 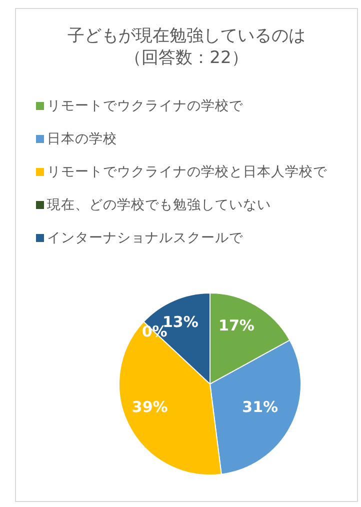 I want to click on legend-label: 日本の学校, so click(x=82, y=139).